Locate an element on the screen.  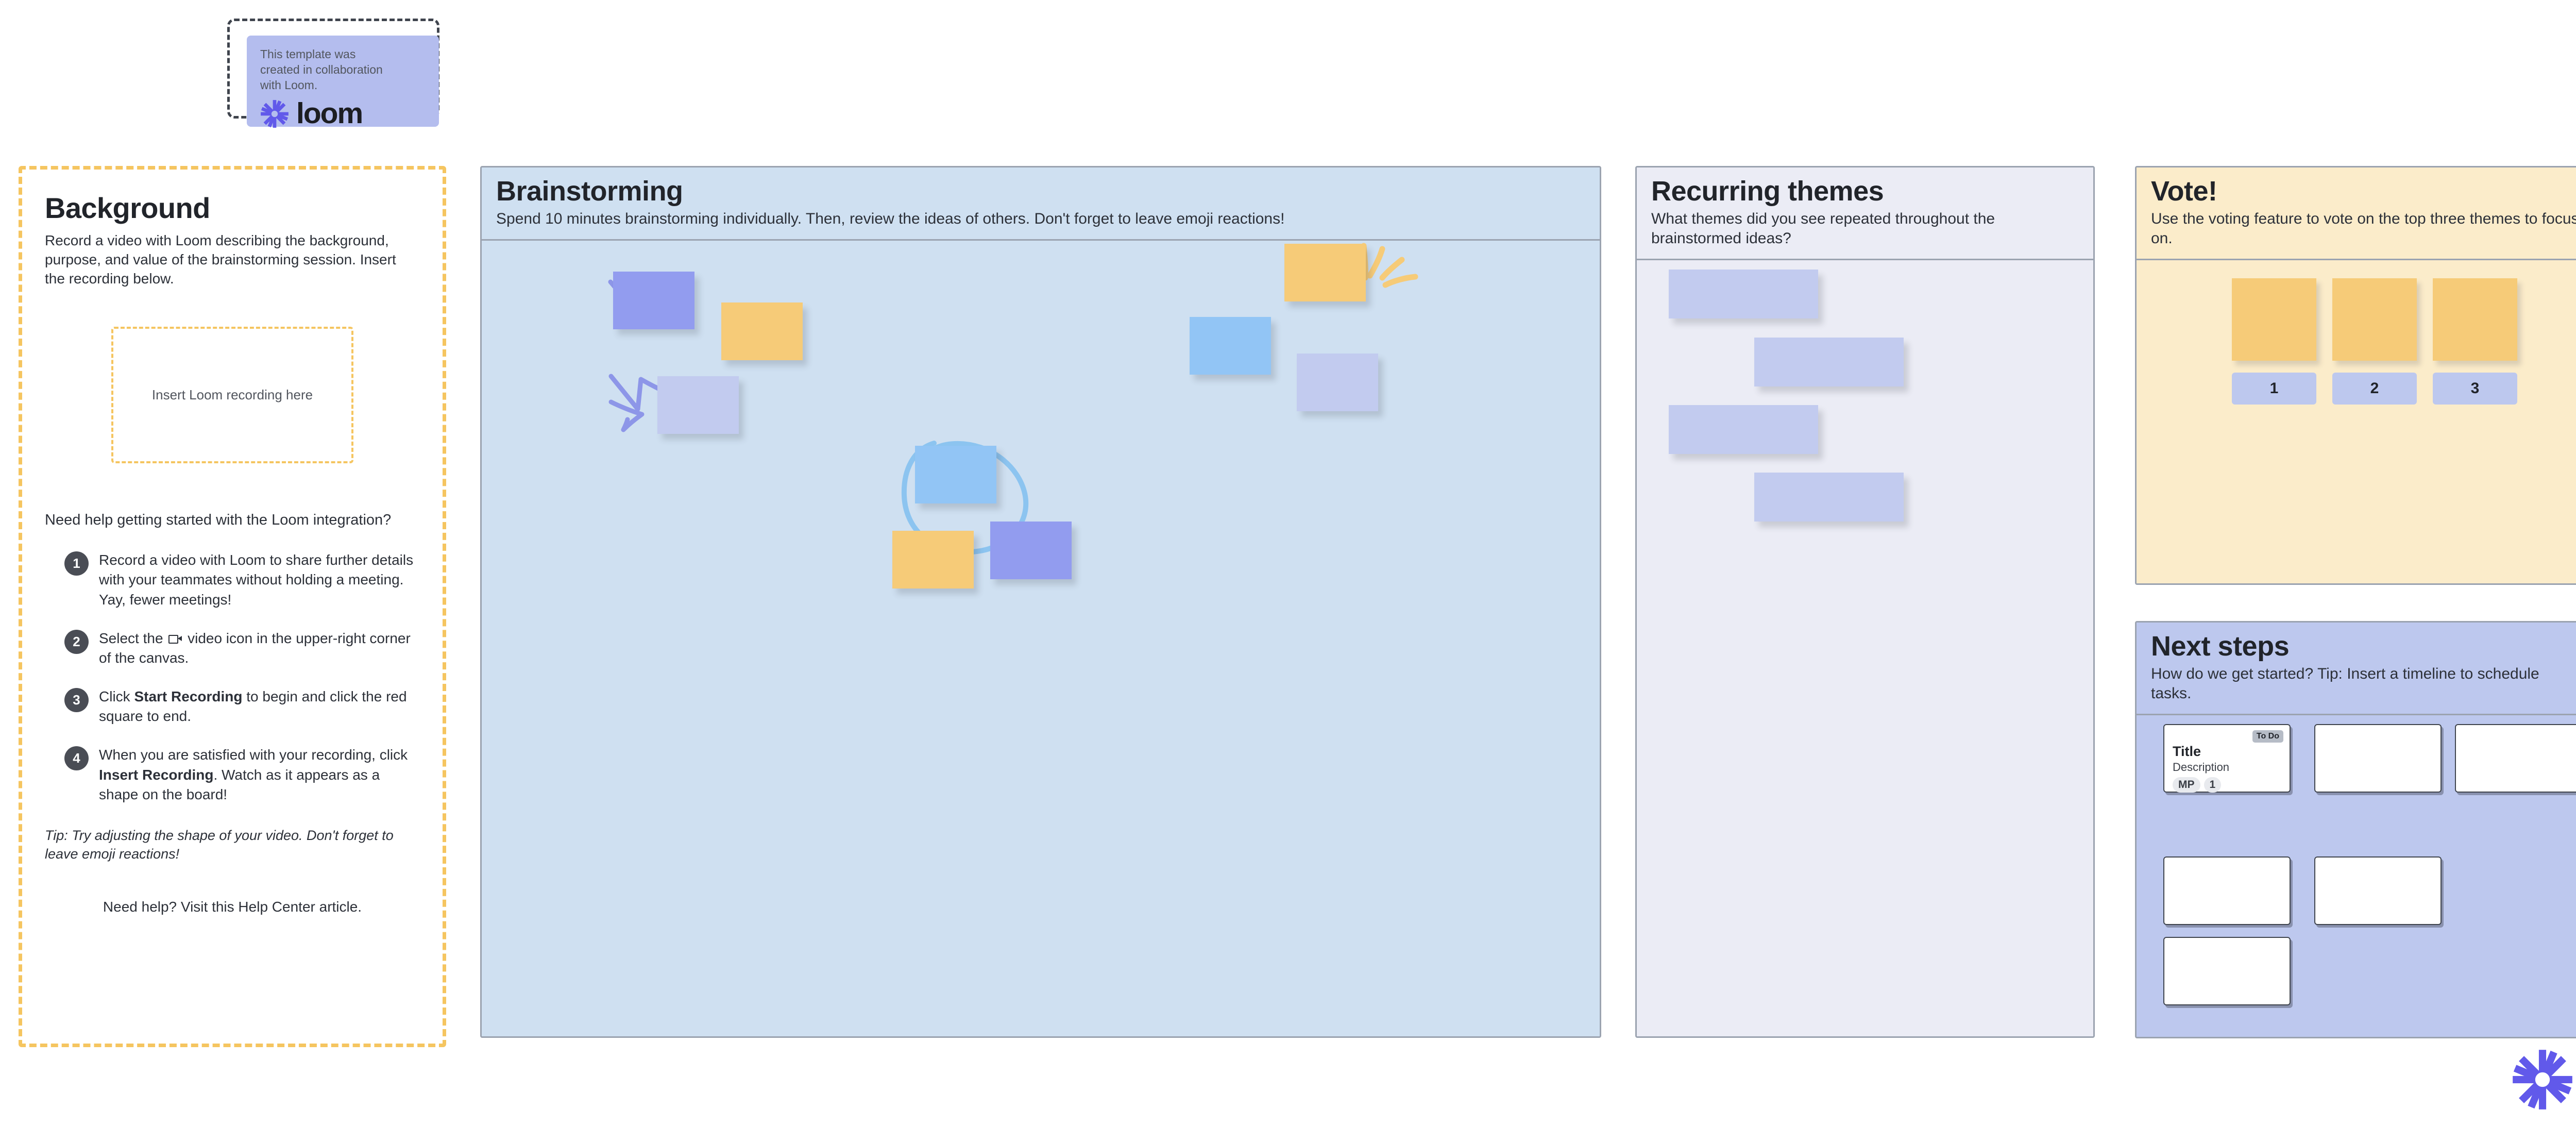
points-chip: 1 is located at coordinates (2213, 785).